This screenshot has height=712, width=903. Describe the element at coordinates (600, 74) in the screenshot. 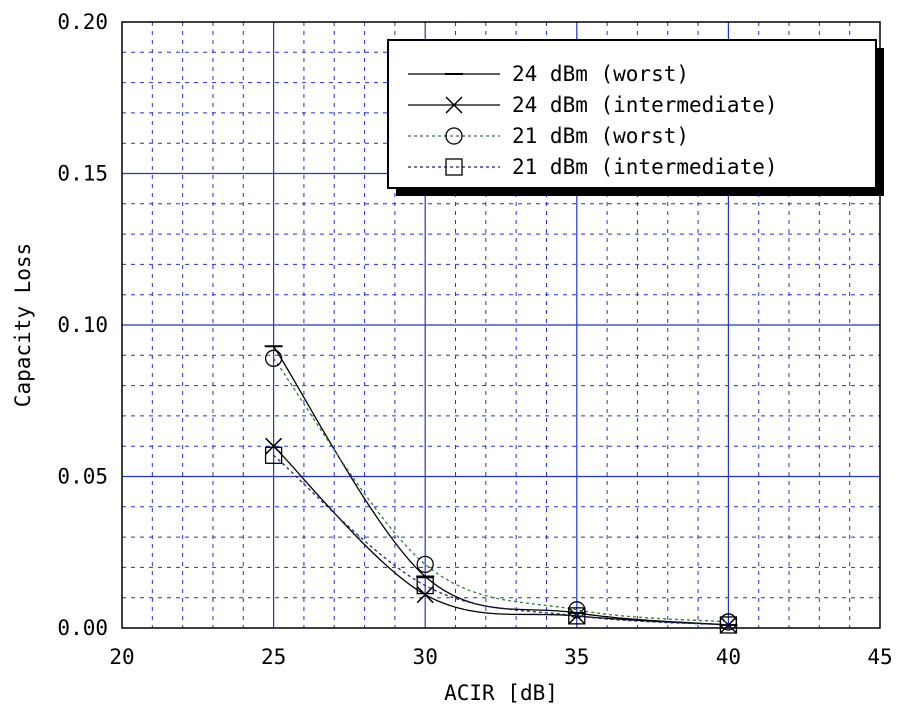

I see `legend-label: 24 dBm (worst)` at that location.